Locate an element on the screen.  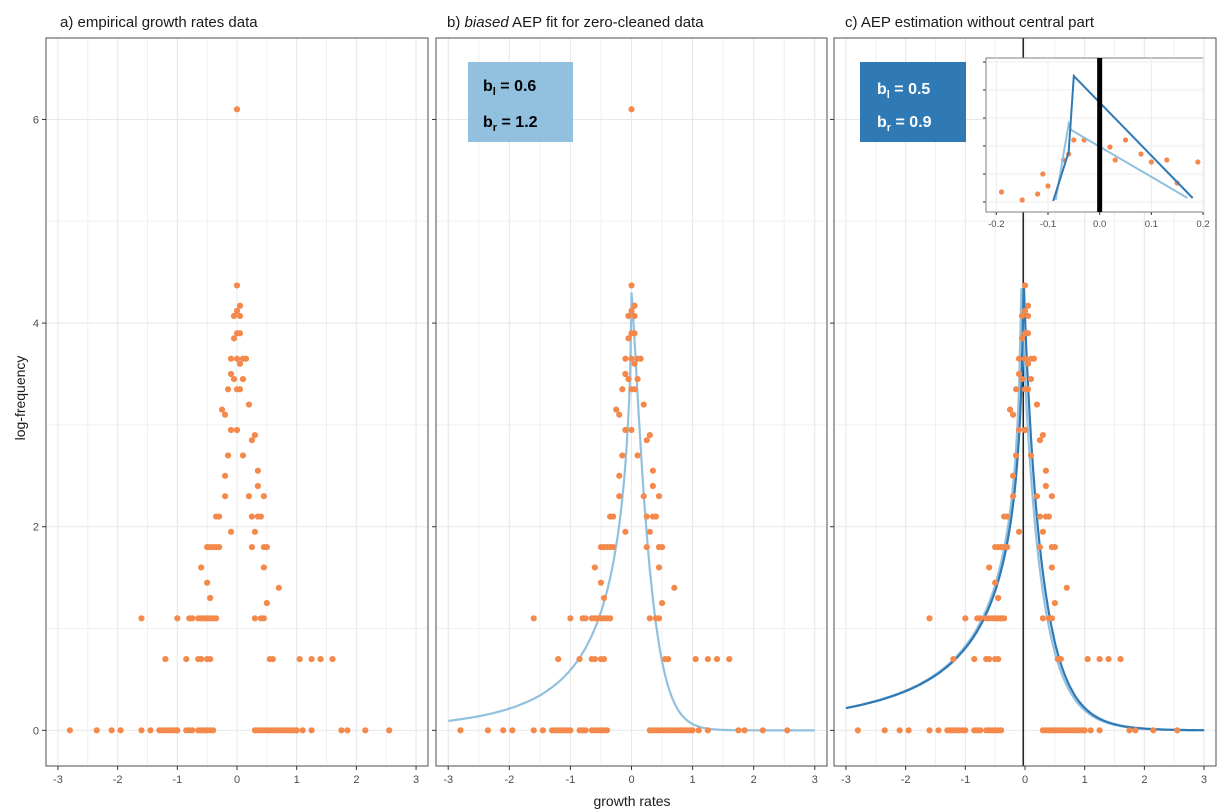
panel-c-br-label: br = 0.9 is located at coordinates (904, 124).